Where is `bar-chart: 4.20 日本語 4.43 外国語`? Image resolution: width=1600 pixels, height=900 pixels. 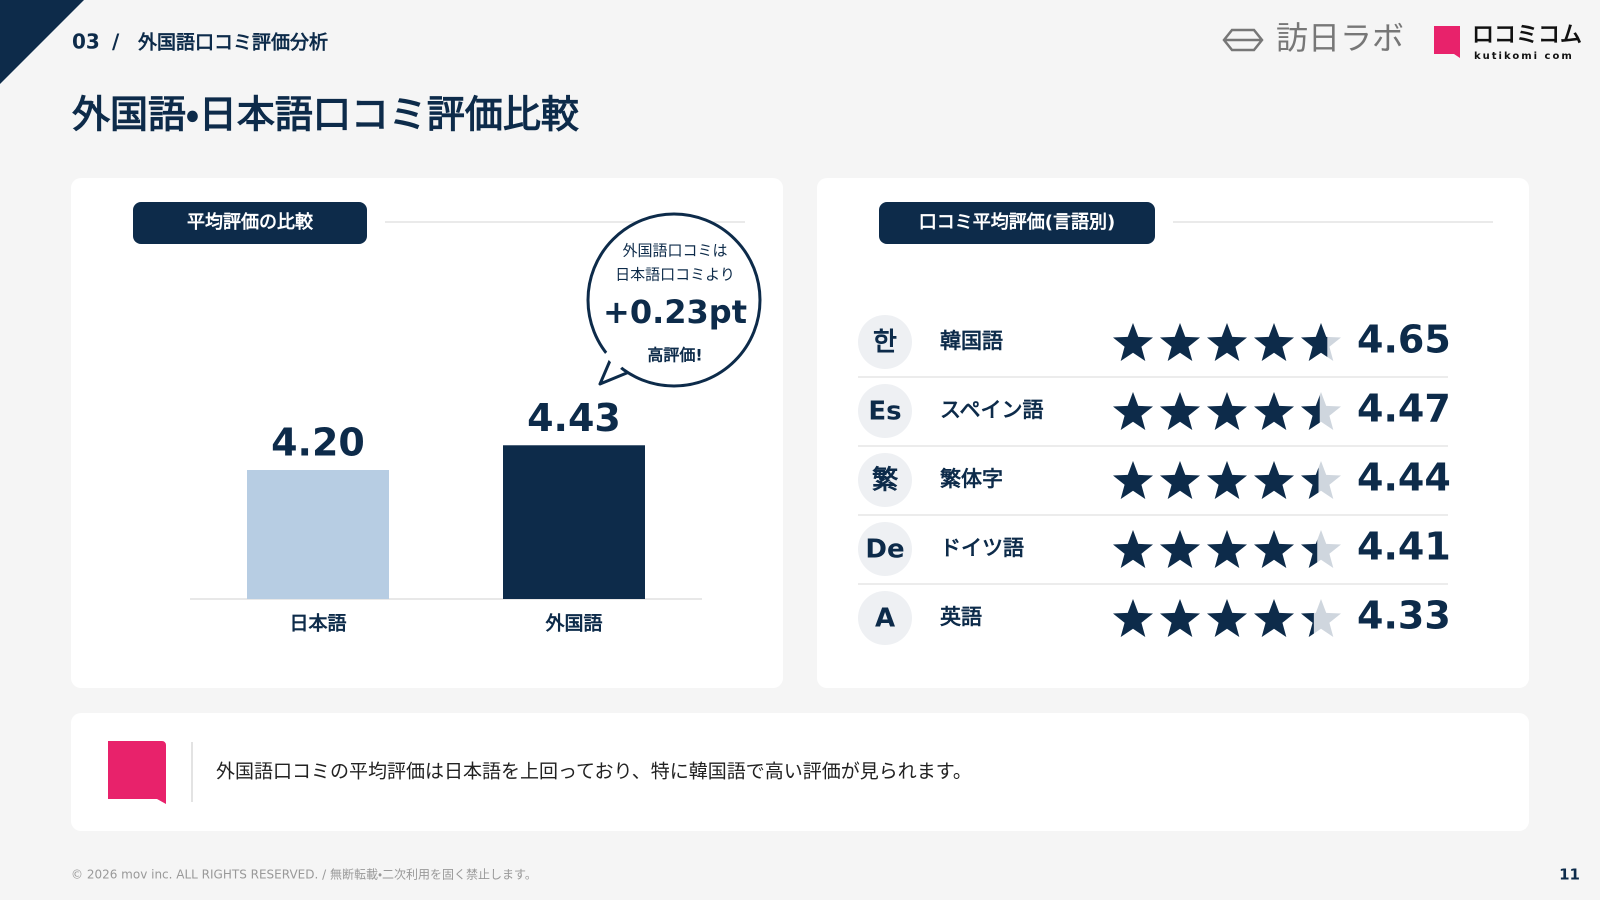
bar-chart: 4.20 日本語 4.43 外国語 is located at coordinates (446, 515).